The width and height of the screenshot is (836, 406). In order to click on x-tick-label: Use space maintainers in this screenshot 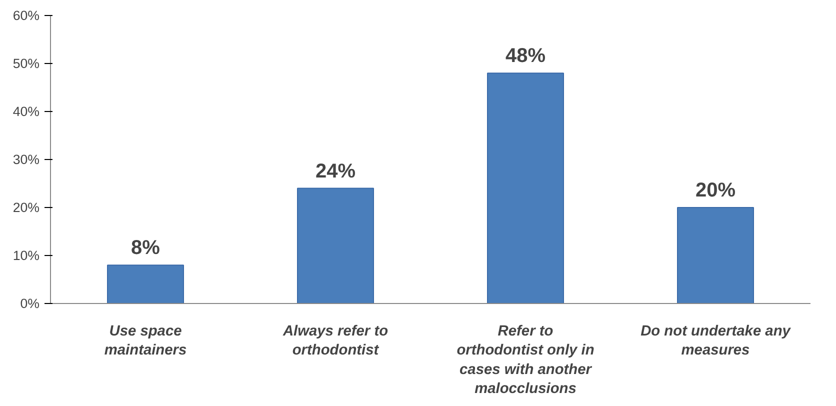, I will do `click(145, 341)`.